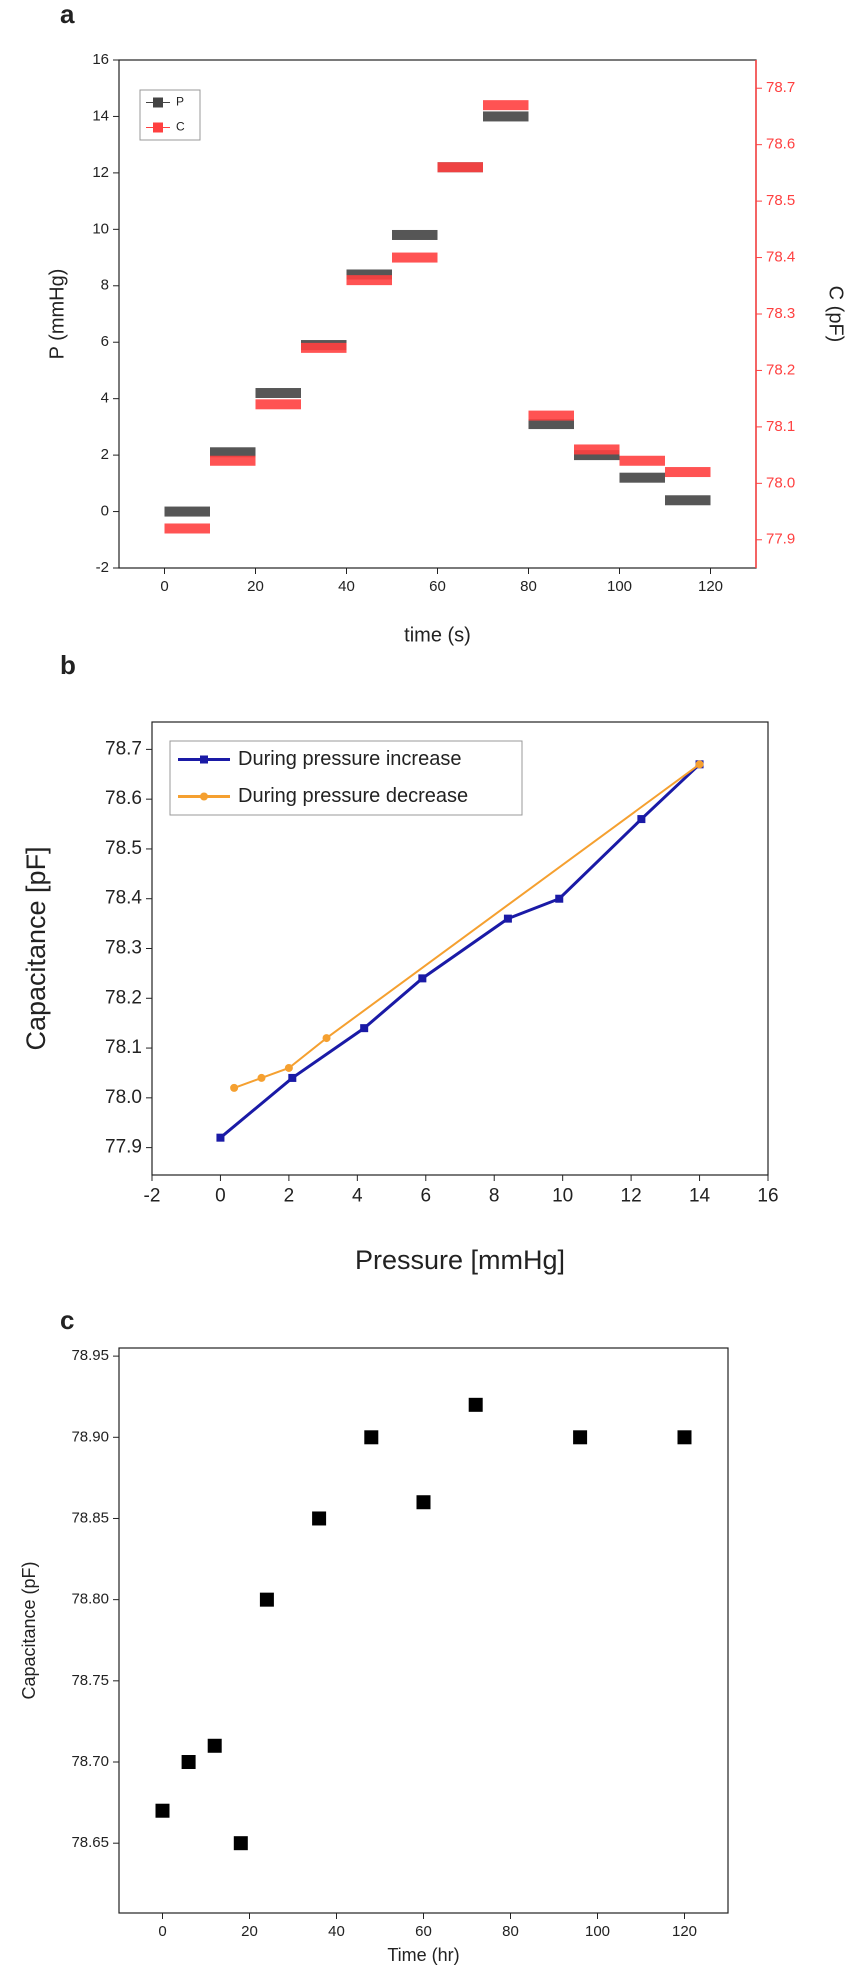  I want to click on y-tick-label: 12, so click(100, 172).